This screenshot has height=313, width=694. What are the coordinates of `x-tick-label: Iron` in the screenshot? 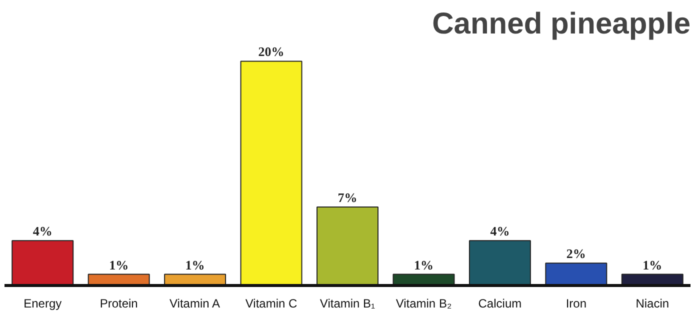 It's located at (576, 303).